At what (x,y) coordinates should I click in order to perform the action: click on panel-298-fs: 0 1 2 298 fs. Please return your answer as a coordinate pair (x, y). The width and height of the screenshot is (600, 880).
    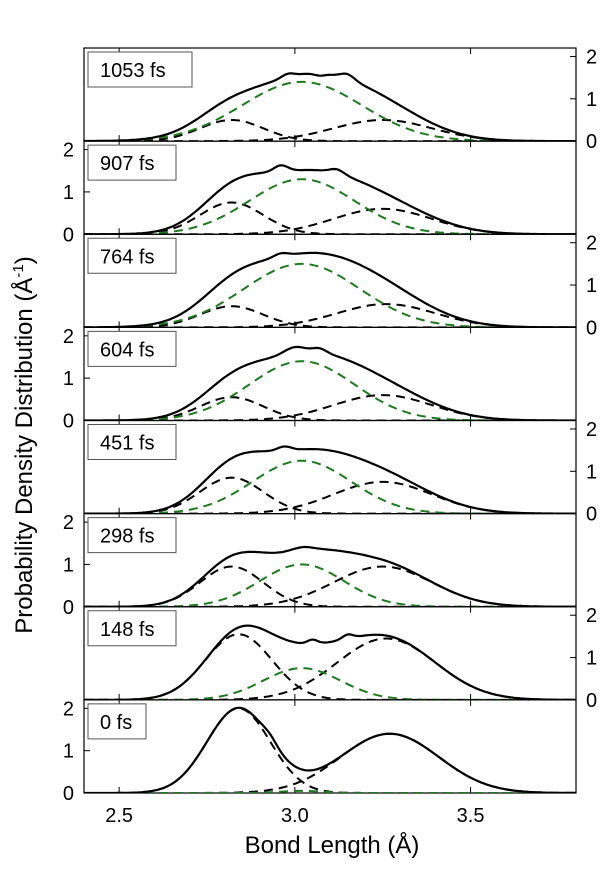
    Looking at the image, I should click on (320, 565).